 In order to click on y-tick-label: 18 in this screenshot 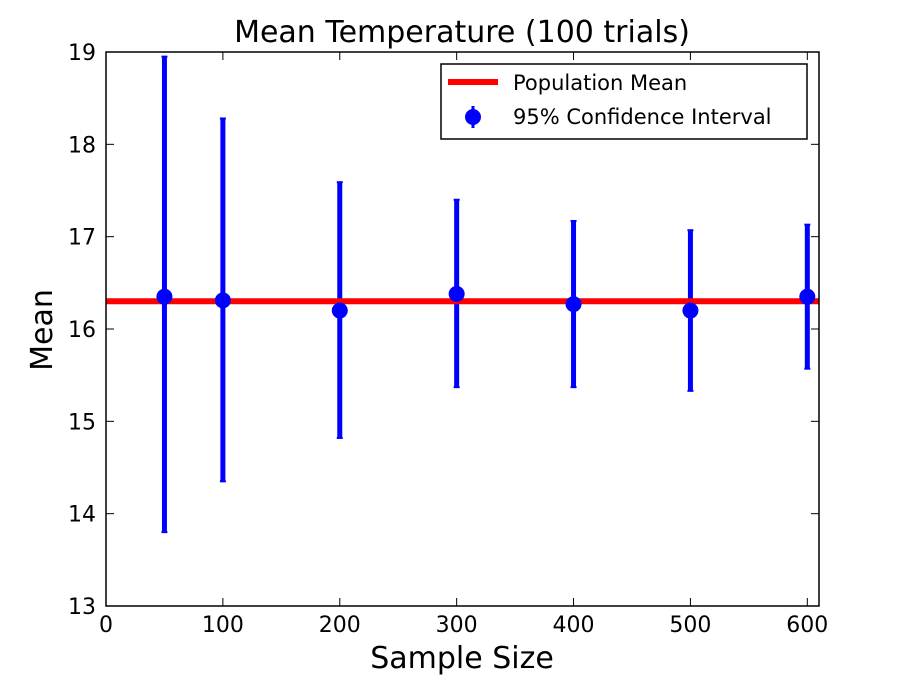, I will do `click(82, 145)`.